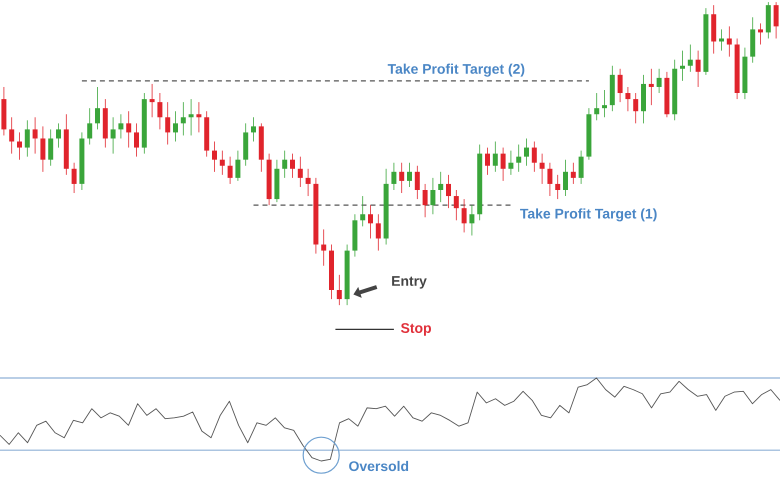  What do you see at coordinates (378, 466) in the screenshot?
I see `annotation: Oversold` at bounding box center [378, 466].